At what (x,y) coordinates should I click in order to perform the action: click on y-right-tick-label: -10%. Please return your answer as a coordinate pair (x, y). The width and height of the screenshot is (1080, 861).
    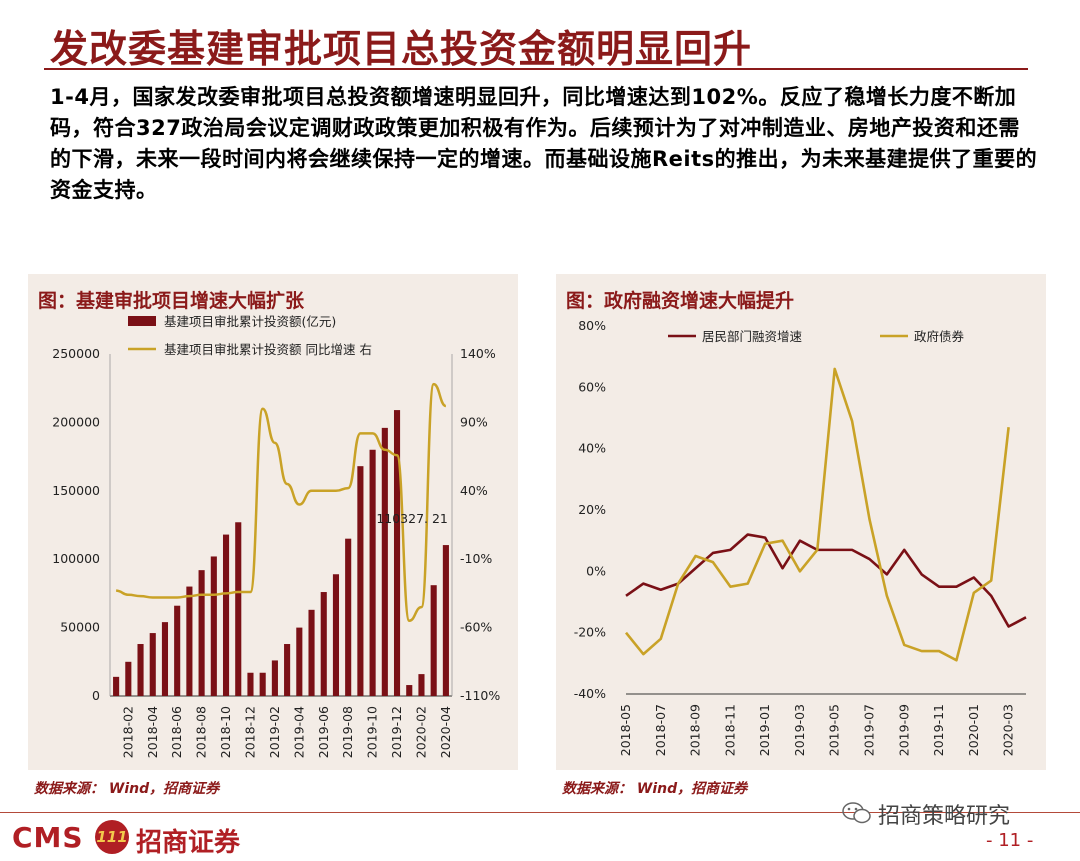
    Looking at the image, I should click on (476, 558).